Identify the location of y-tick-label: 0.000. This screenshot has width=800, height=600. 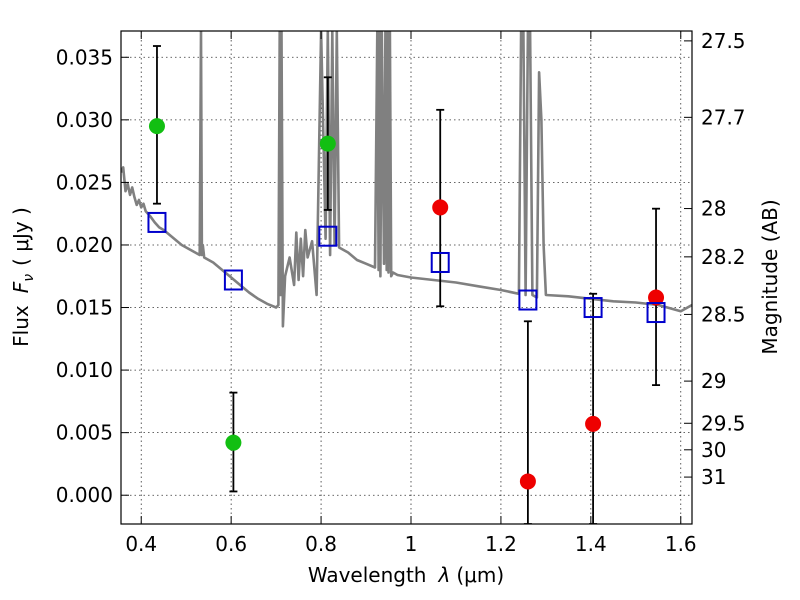
(84, 495).